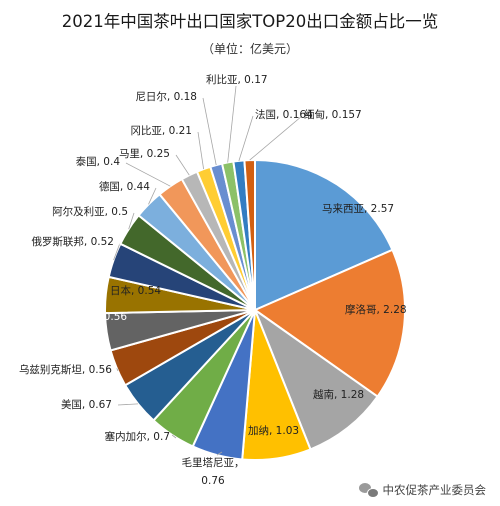 The image size is (500, 506). Describe the element at coordinates (65, 369) in the screenshot. I see `data-label: 乌兹别克斯坦, 0.56` at that location.